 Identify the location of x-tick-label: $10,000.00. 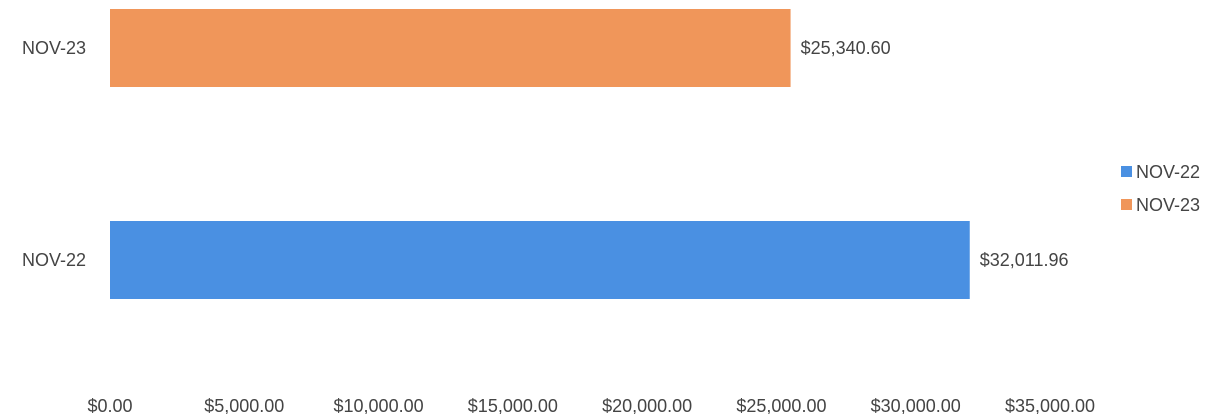
(379, 405).